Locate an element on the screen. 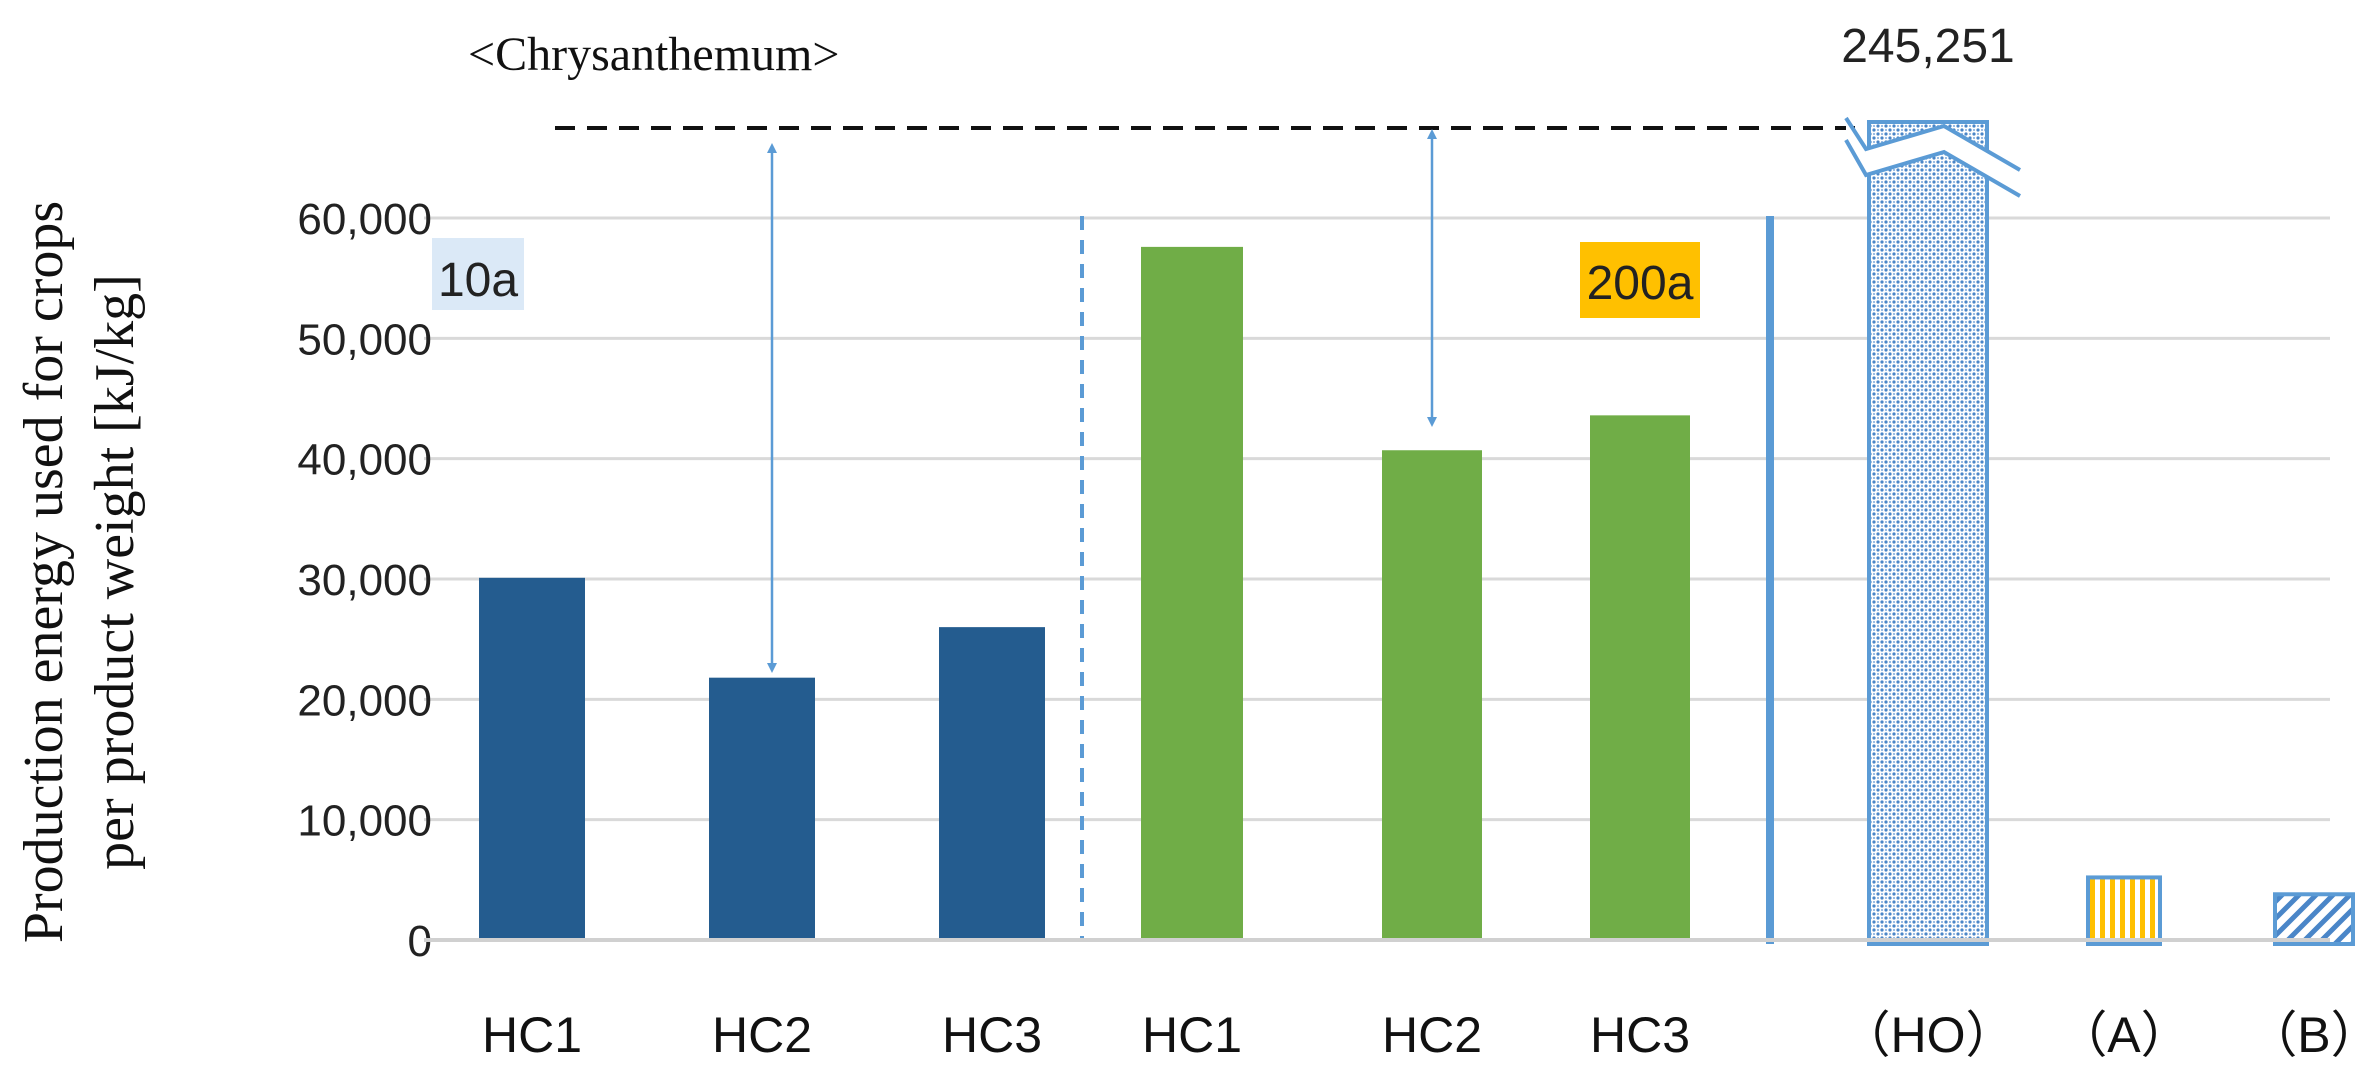 The width and height of the screenshot is (2373, 1075). chart-annotation-title: <Chrysanthemum> is located at coordinates (653, 54).